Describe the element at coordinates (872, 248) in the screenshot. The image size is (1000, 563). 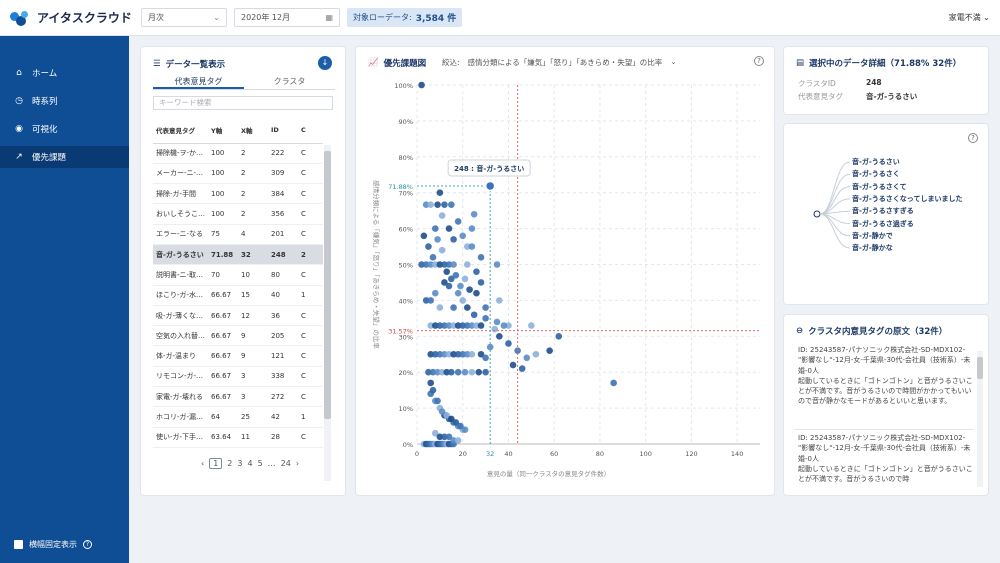
I see `tree-leaf-tag: 音-ガ-静かな` at that location.